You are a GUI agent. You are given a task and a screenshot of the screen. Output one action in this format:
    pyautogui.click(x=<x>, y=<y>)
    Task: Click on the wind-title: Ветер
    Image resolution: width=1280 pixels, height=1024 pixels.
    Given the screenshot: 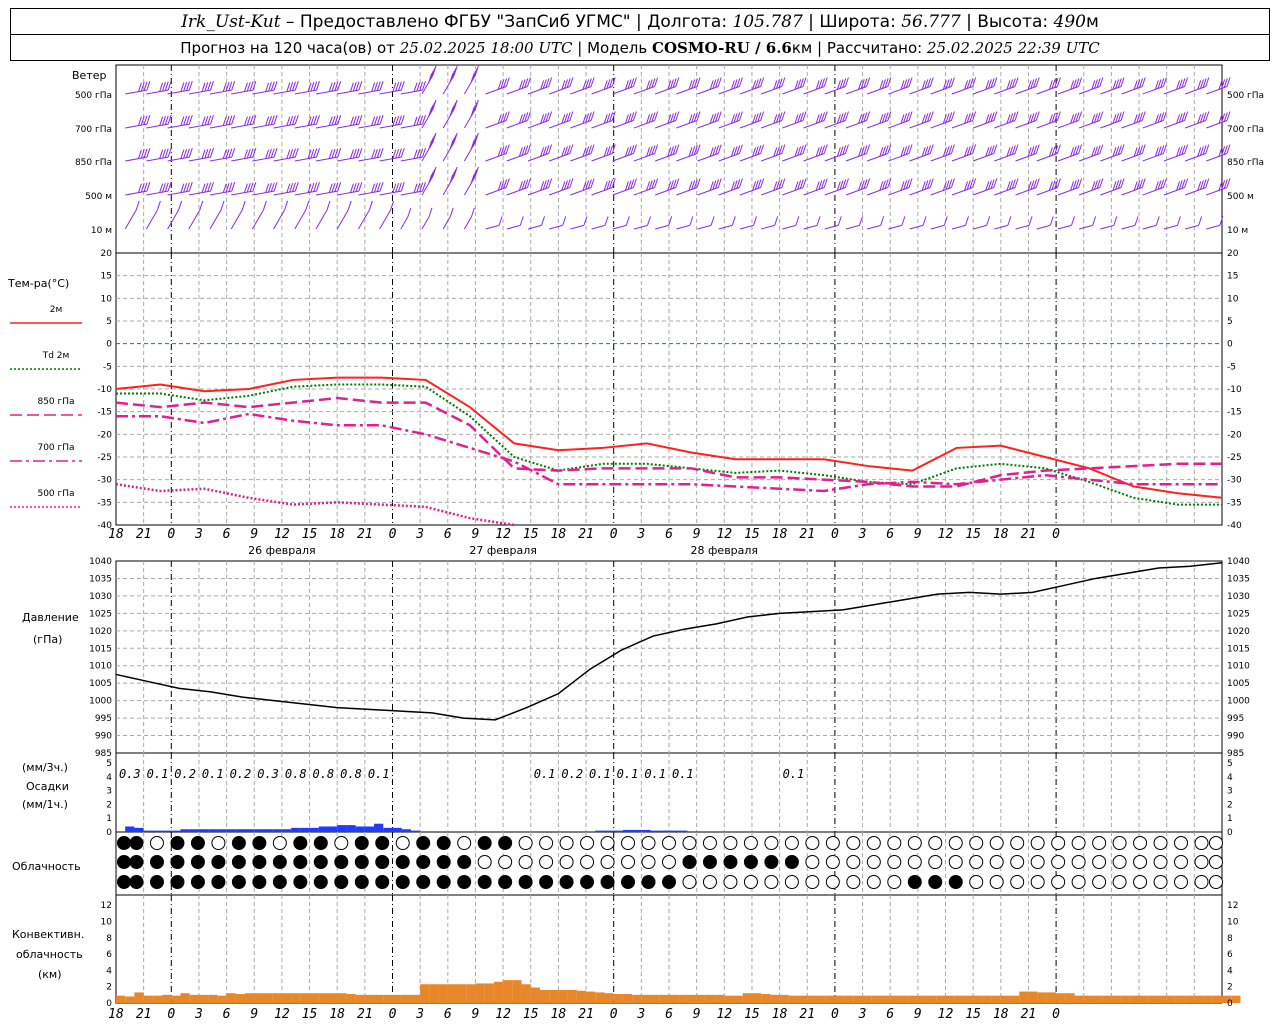 What is the action you would take?
    pyautogui.click(x=89, y=75)
    